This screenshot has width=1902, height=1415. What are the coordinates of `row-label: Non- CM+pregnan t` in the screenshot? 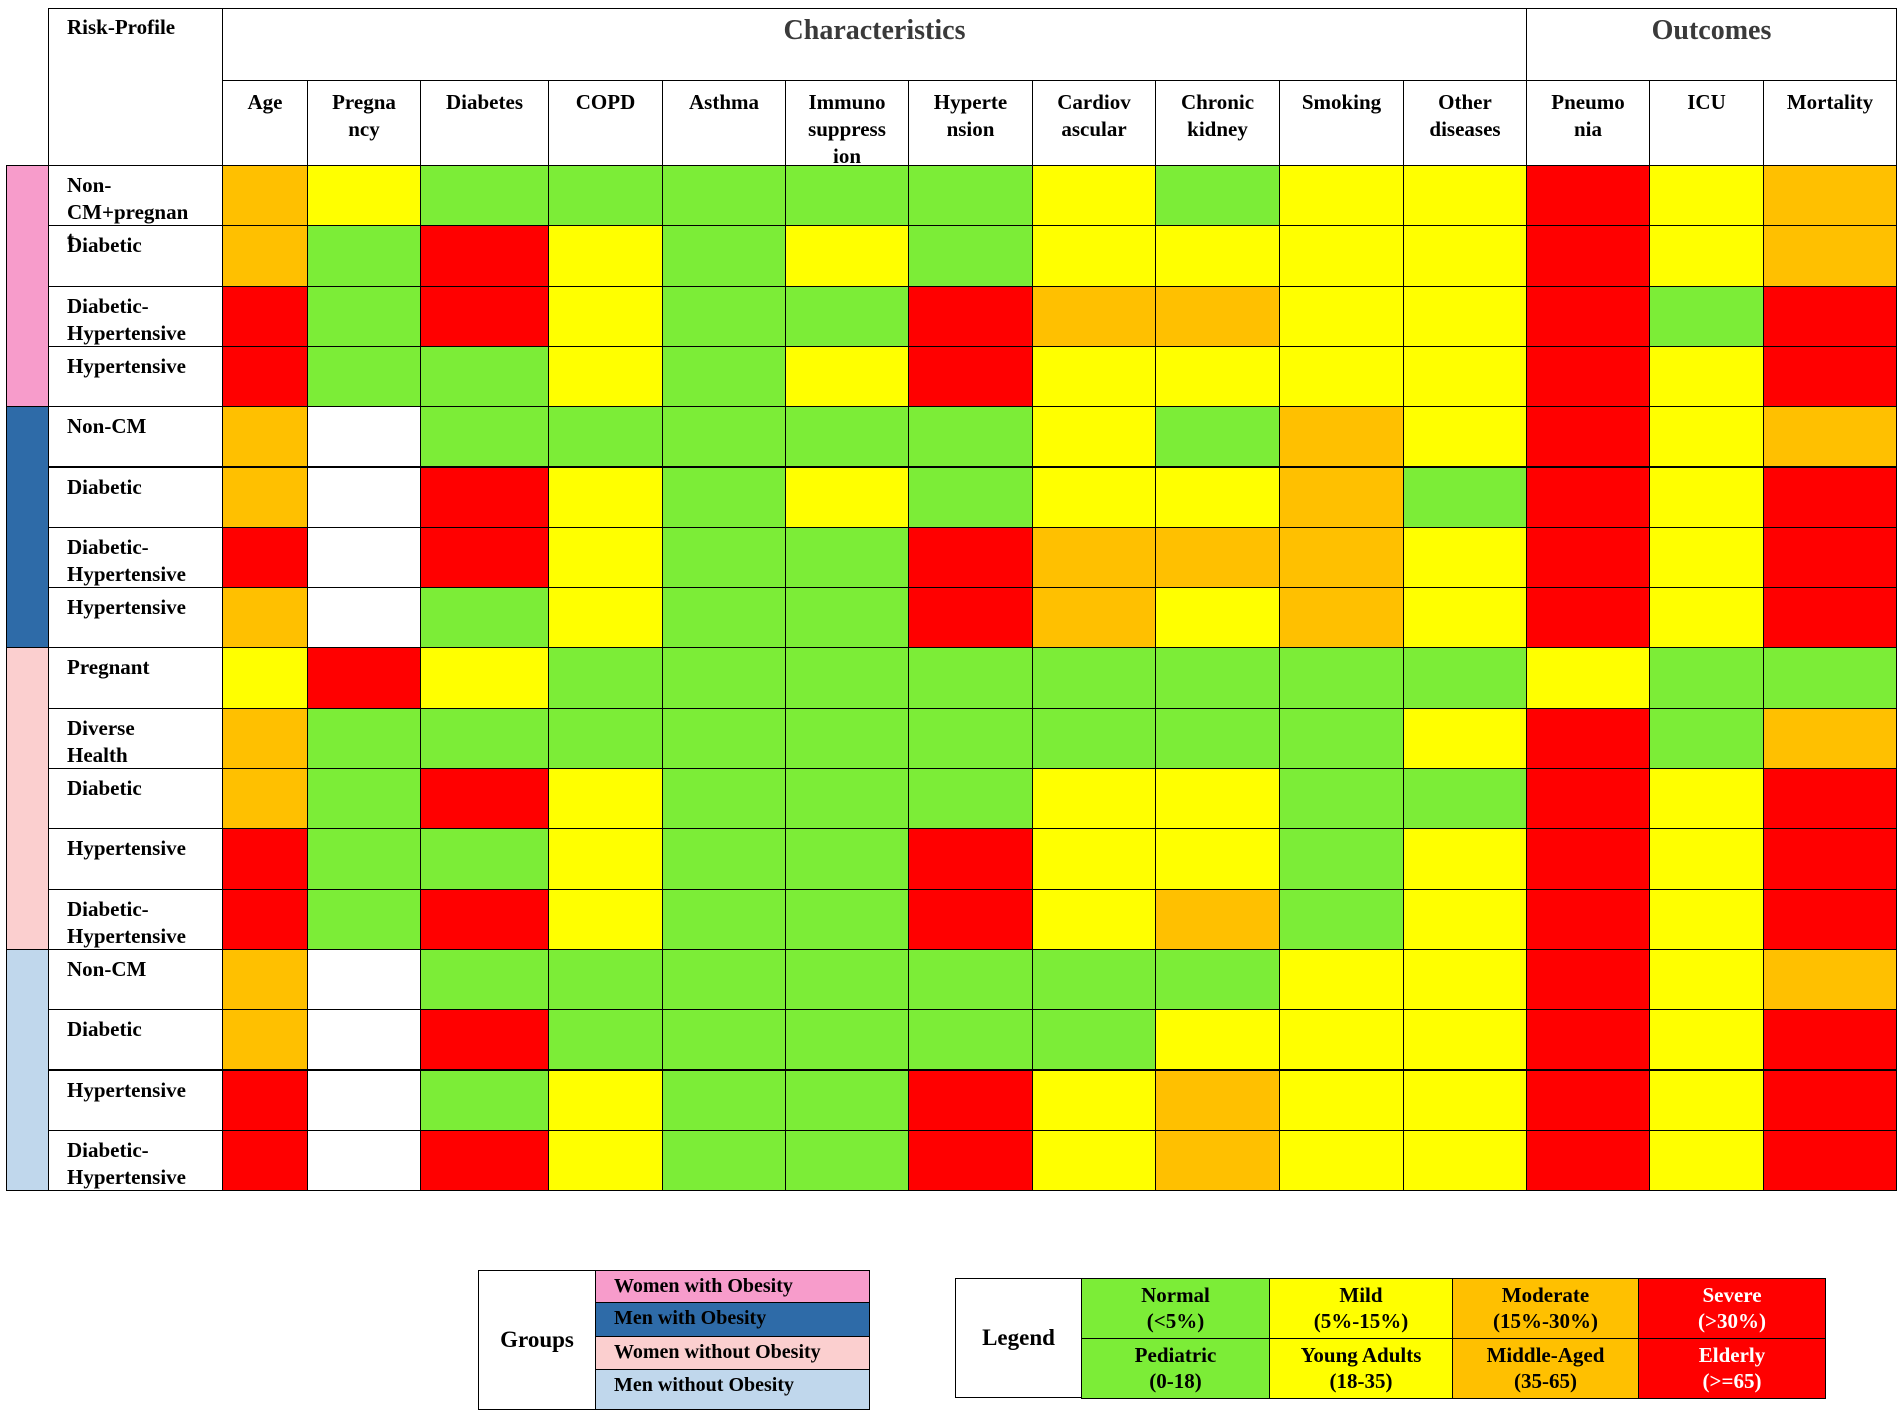 It's located at (135, 208).